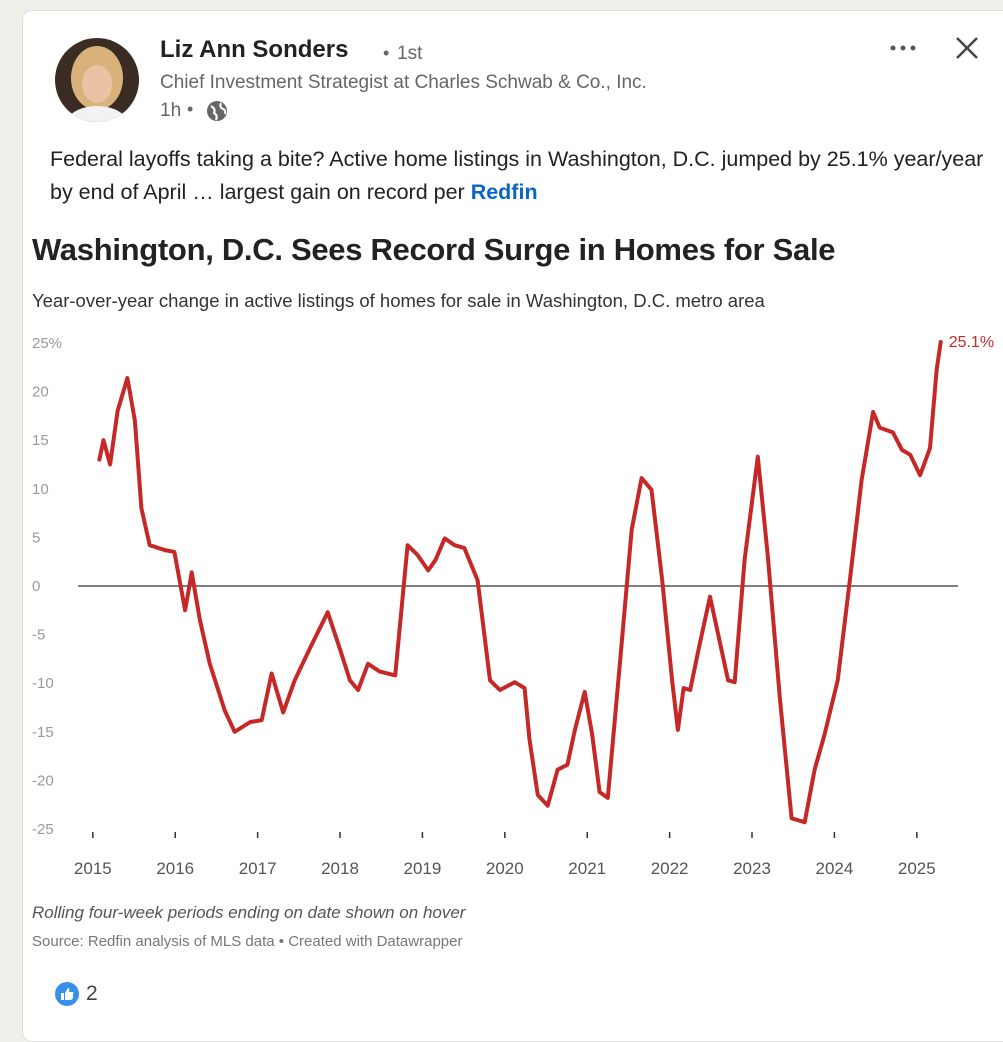 This screenshot has height=1042, width=1003. What do you see at coordinates (36, 537) in the screenshot?
I see `y-tick-label: 5` at bounding box center [36, 537].